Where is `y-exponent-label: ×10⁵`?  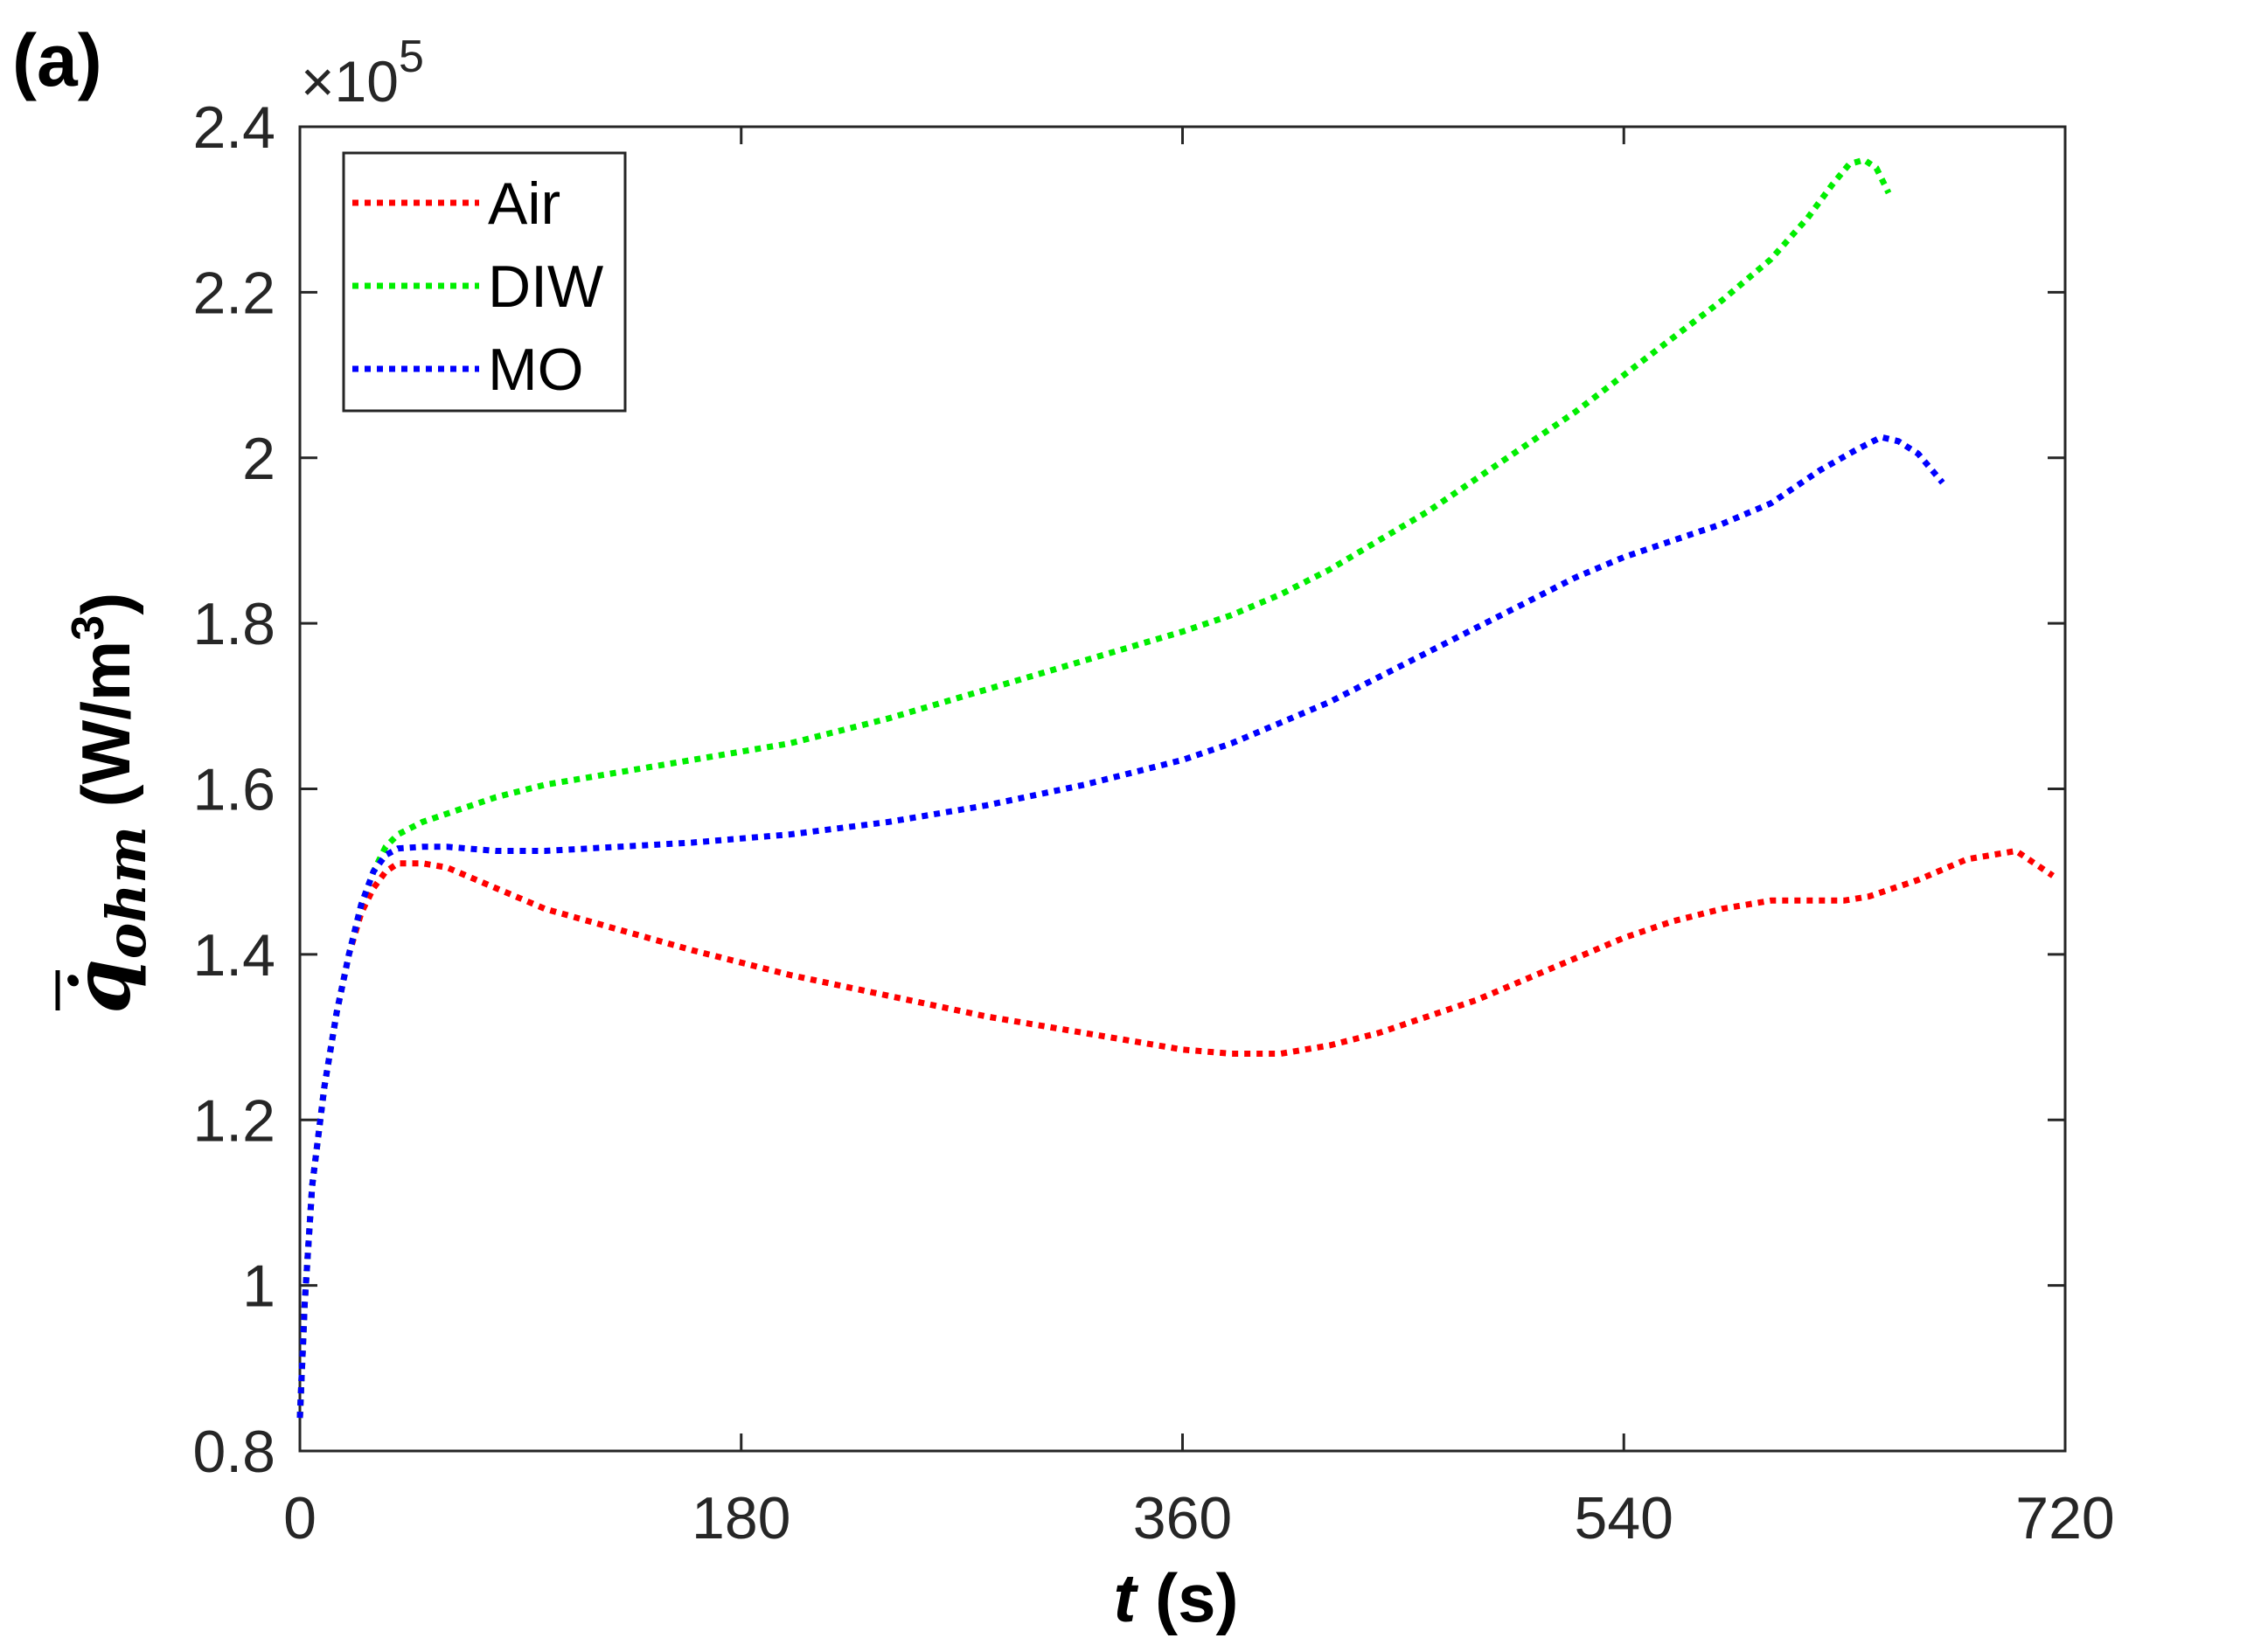 y-exponent-label: ×10⁵ is located at coordinates (362, 72).